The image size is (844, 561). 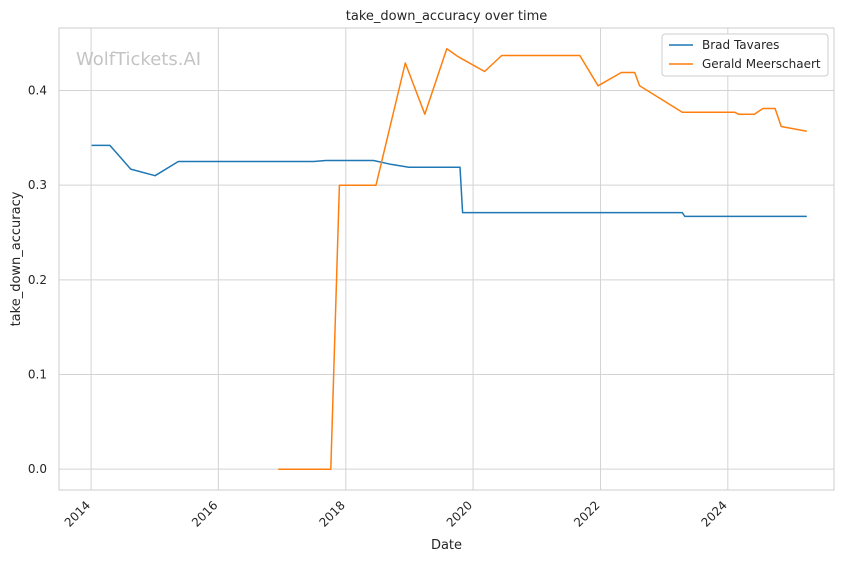 I want to click on chart-title: take_down_accuracy over time, so click(x=446, y=16).